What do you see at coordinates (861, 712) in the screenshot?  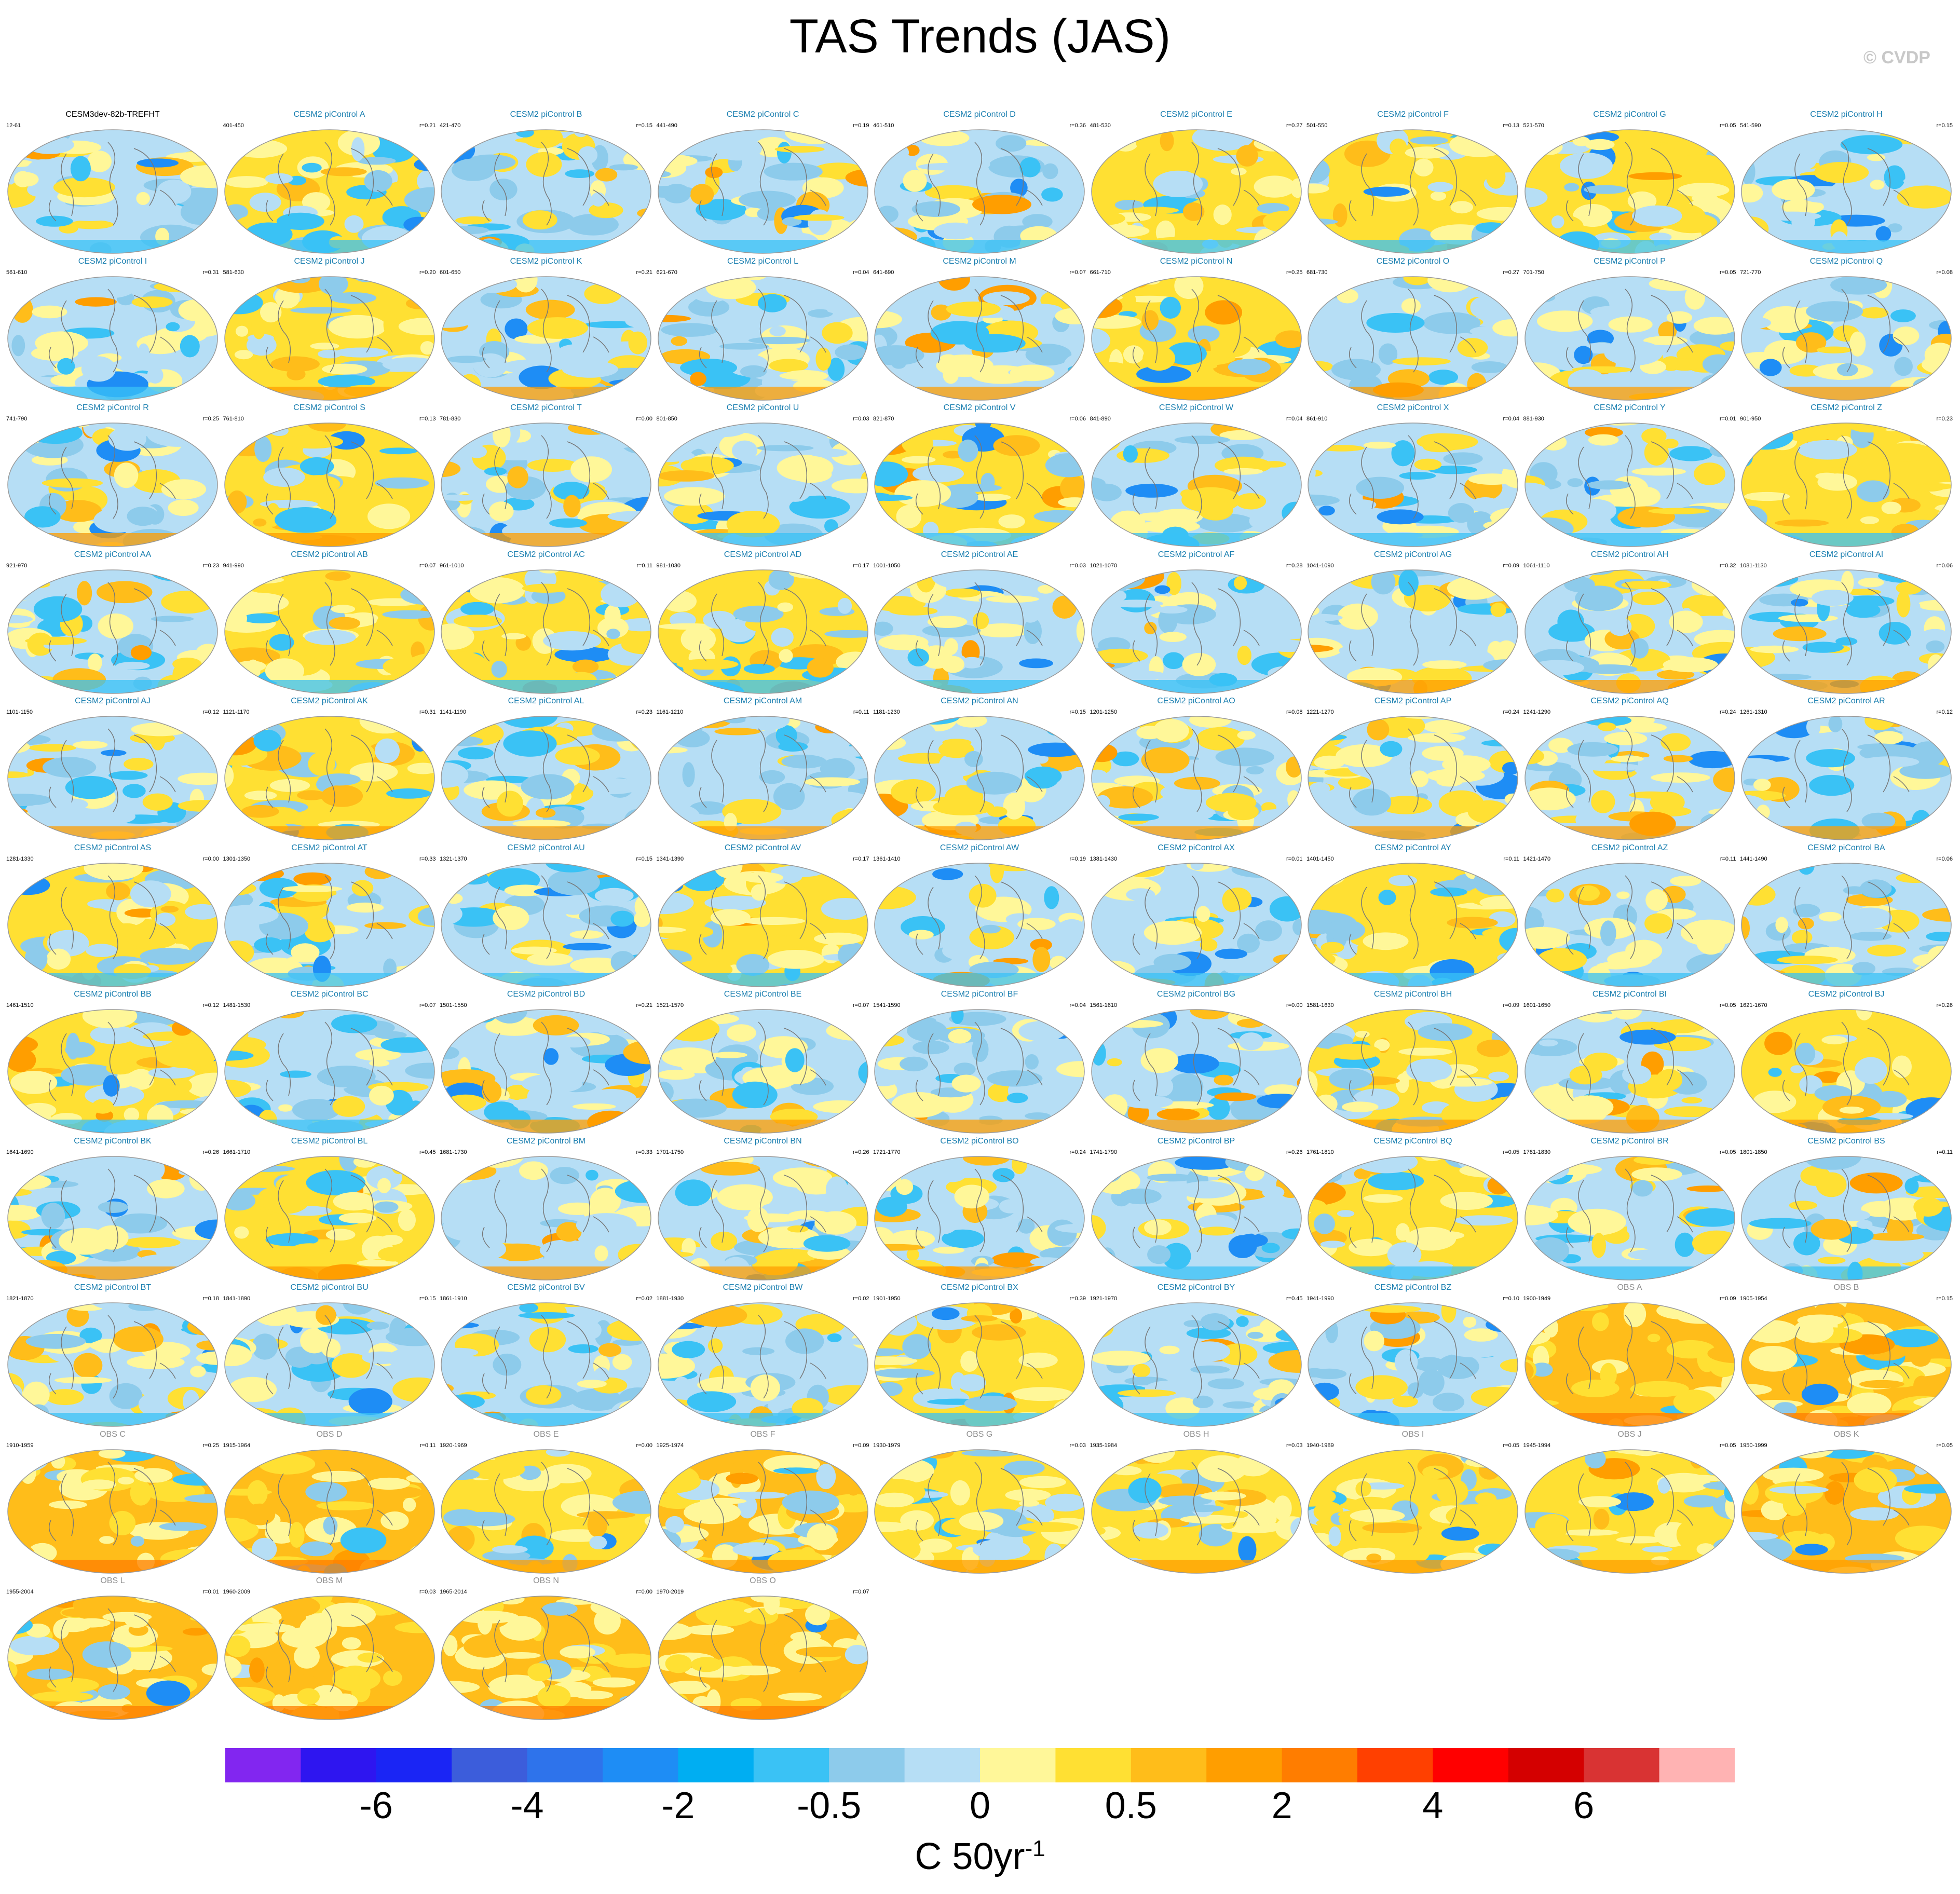 I see `panel-correlation: r=0.11` at bounding box center [861, 712].